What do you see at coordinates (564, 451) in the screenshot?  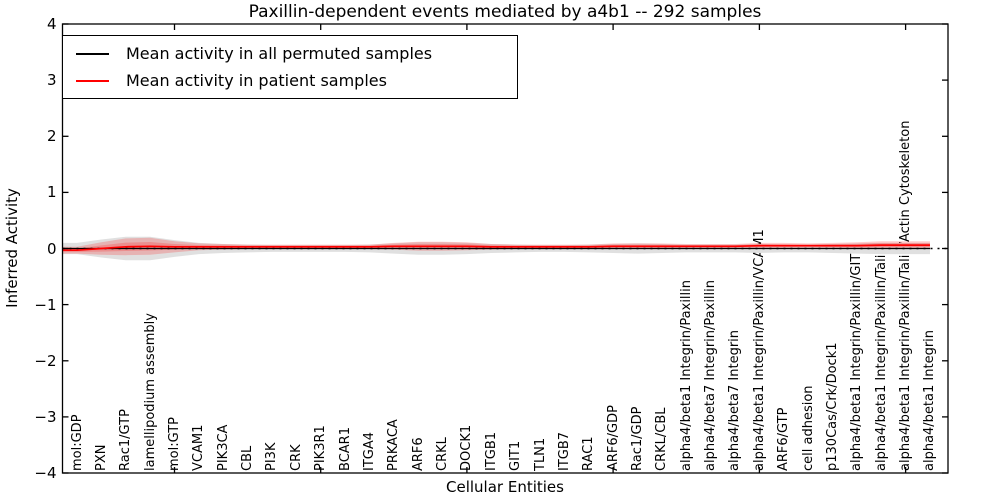 I see `x-category-label: ITGB7` at bounding box center [564, 451].